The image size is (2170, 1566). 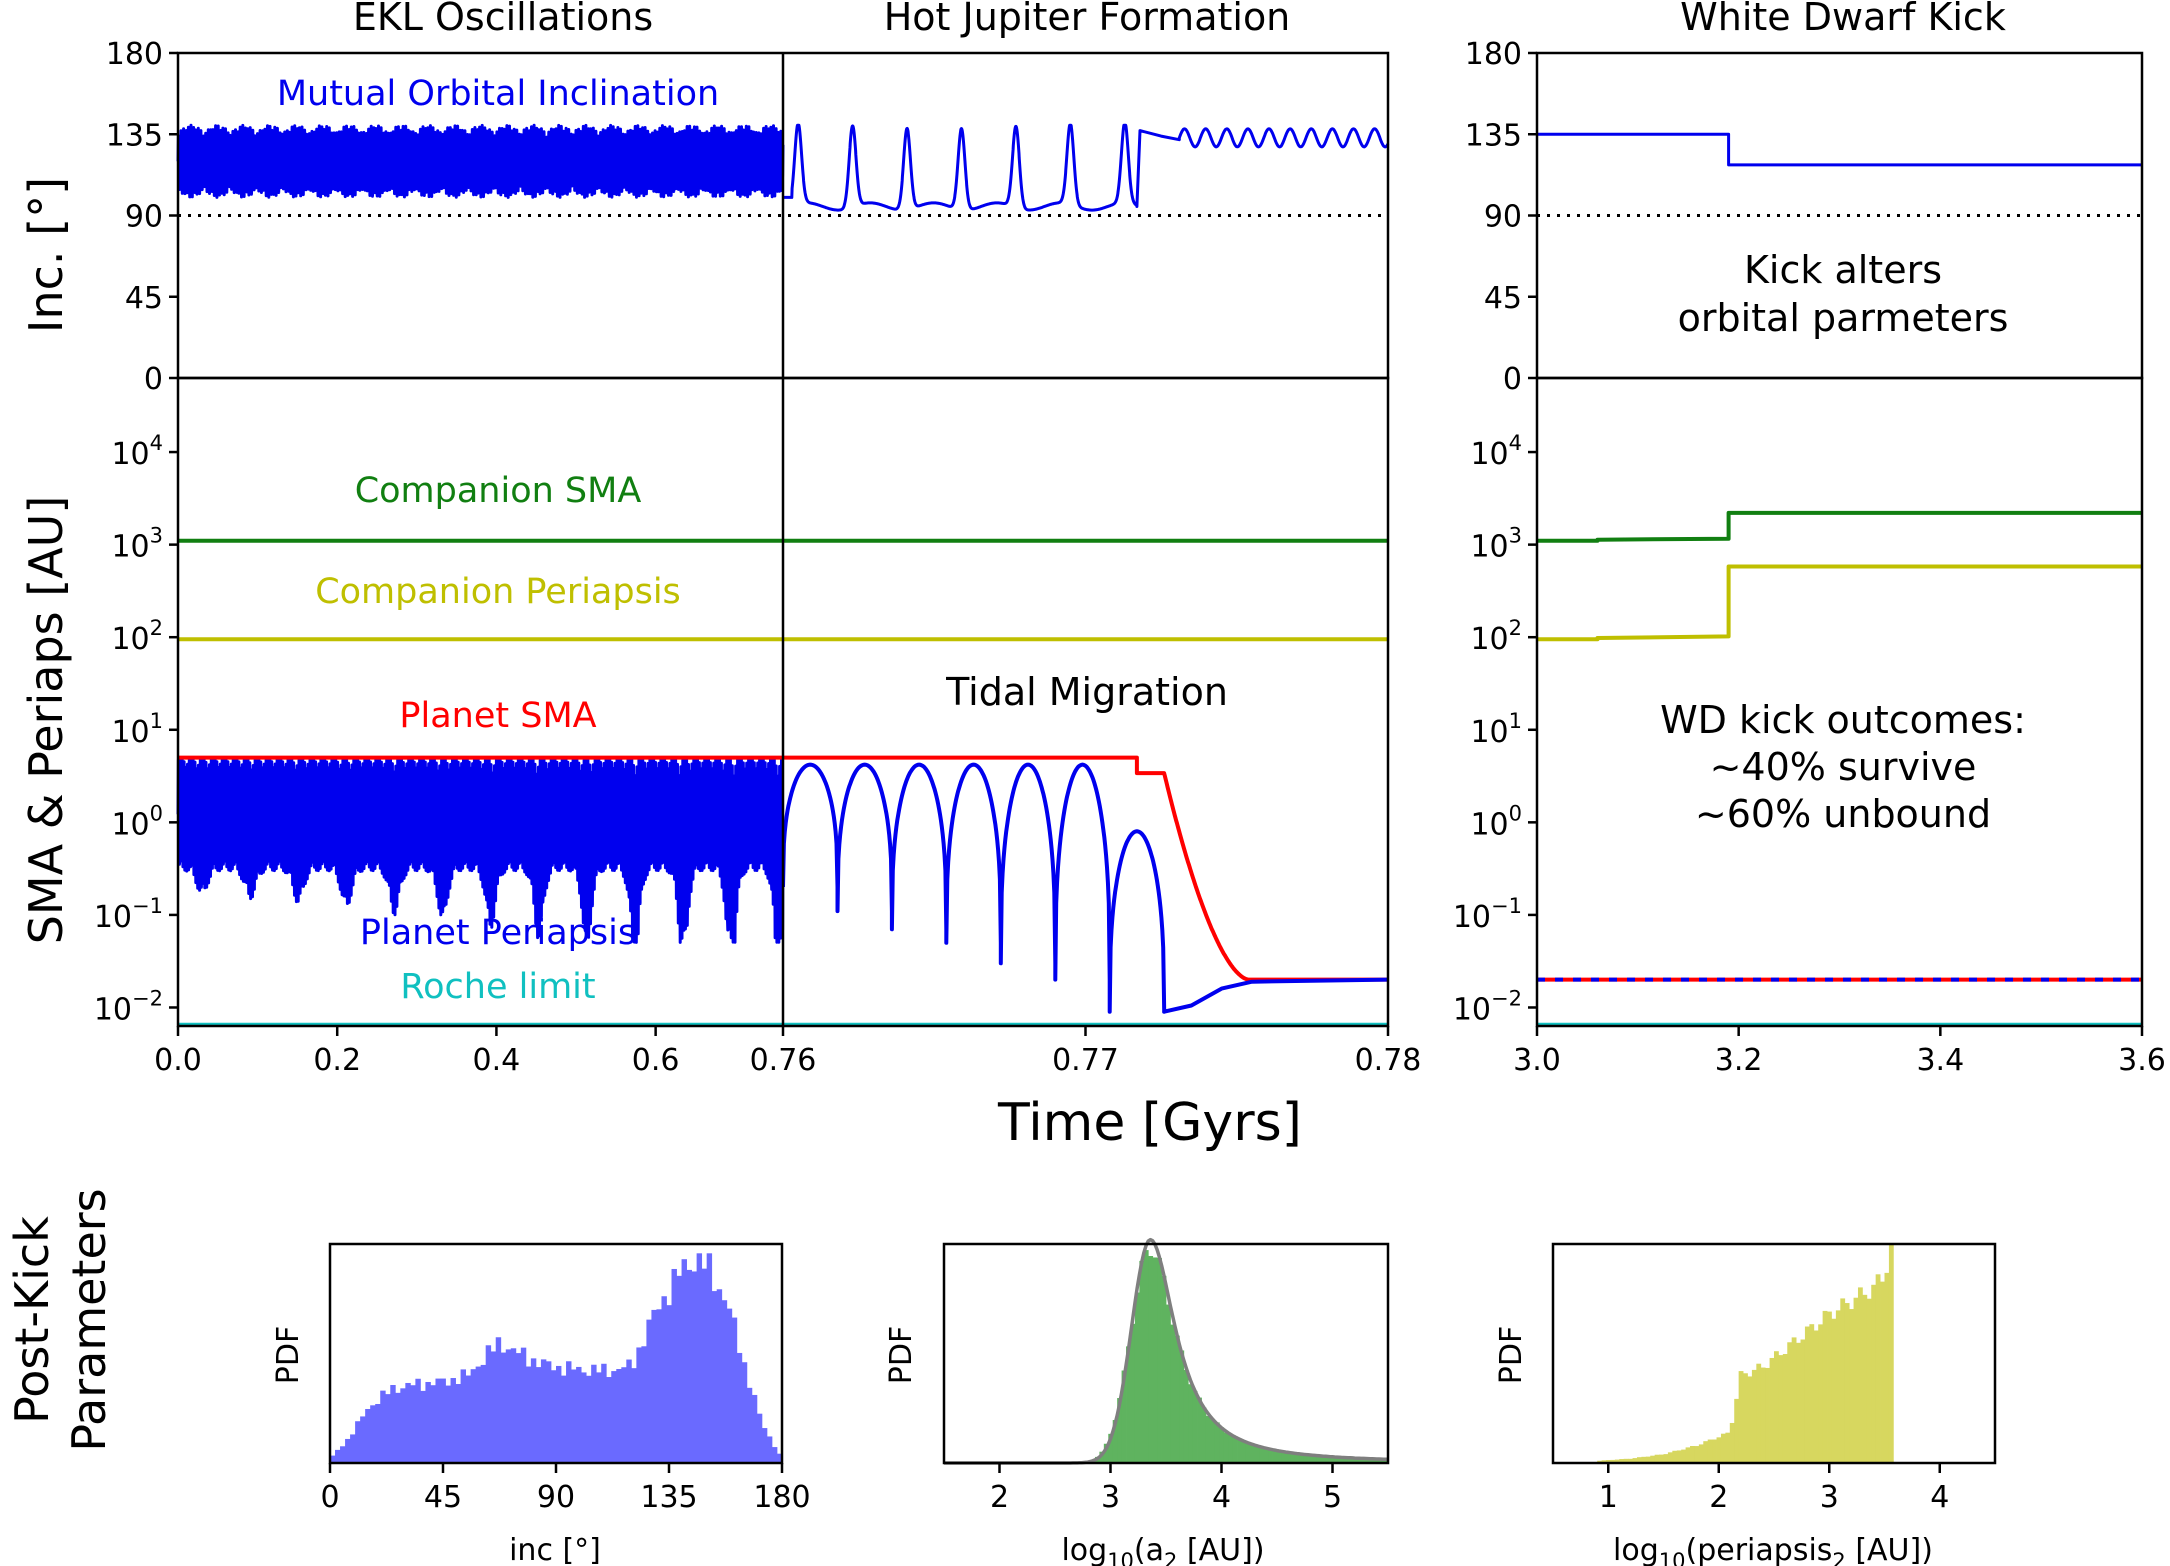 What do you see at coordinates (1493, 135) in the screenshot?
I see `inc-ytick-label: 135` at bounding box center [1493, 135].